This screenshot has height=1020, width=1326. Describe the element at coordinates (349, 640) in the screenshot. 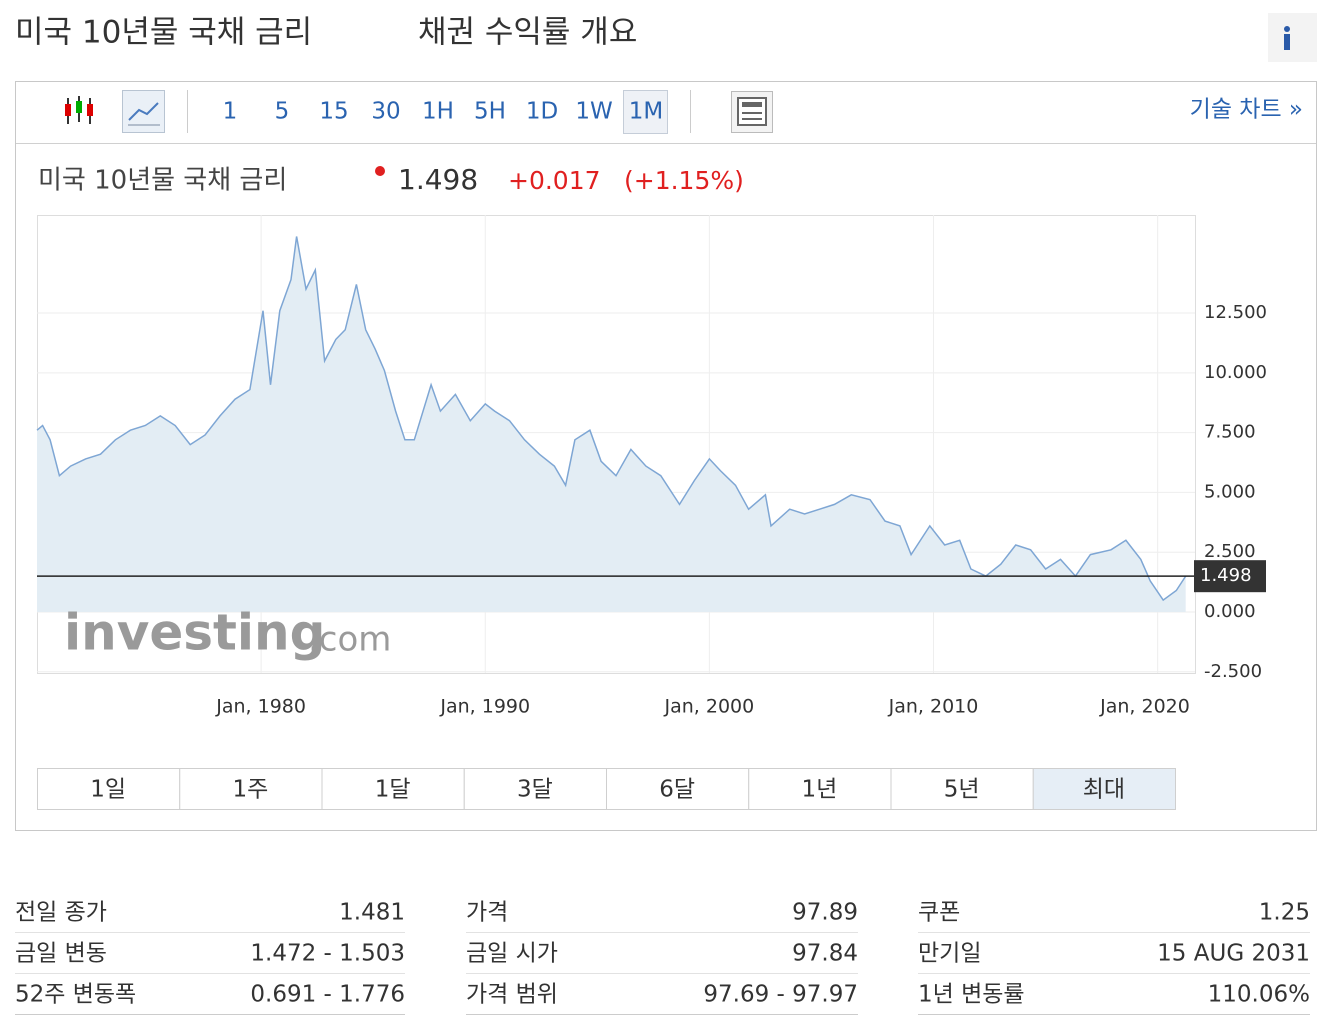

I see `watermark-suffix: .com` at that location.